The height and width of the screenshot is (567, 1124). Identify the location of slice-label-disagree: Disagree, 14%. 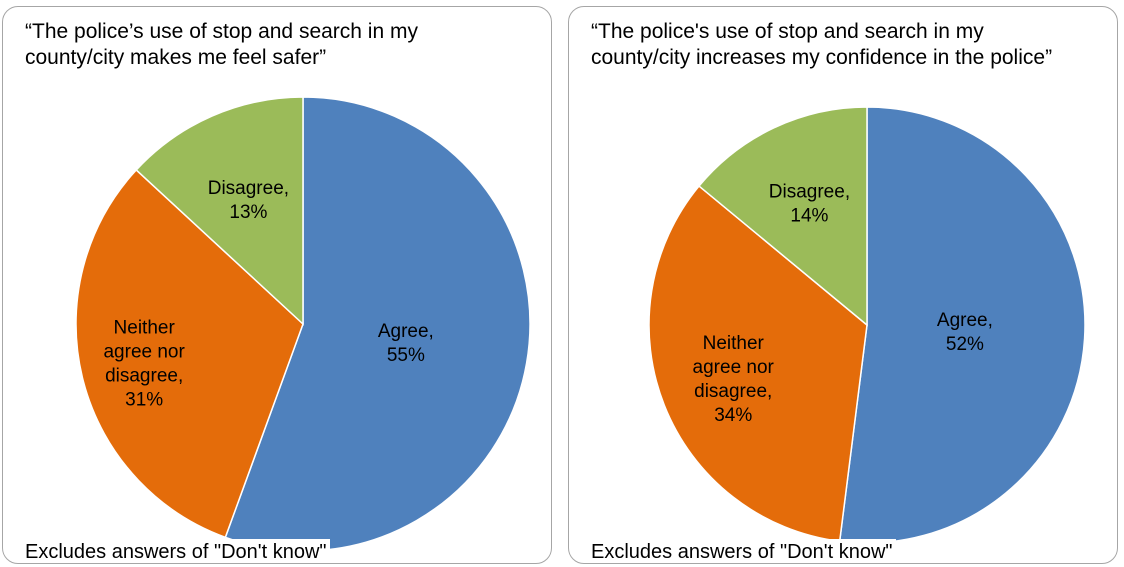
(809, 204).